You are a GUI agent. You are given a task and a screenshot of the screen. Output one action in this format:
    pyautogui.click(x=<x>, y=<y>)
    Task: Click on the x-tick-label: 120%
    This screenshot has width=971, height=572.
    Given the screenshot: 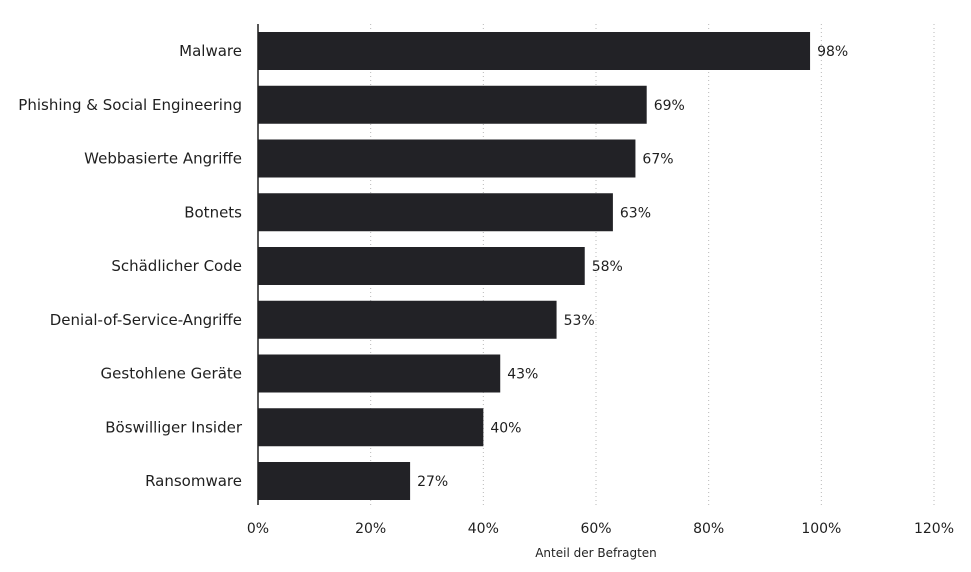 What is the action you would take?
    pyautogui.click(x=934, y=529)
    